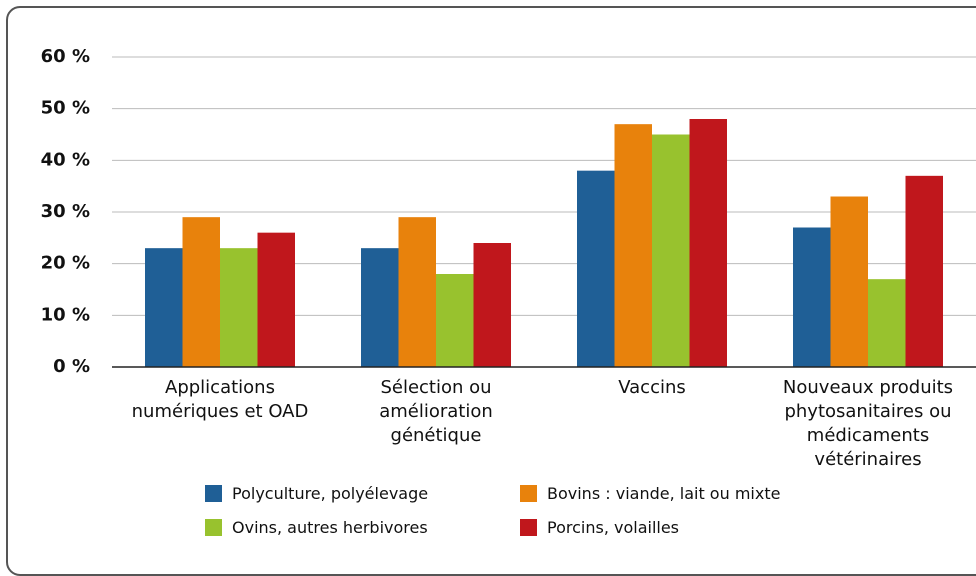  I want to click on legend-item: Porcins, volailles, so click(599, 527).